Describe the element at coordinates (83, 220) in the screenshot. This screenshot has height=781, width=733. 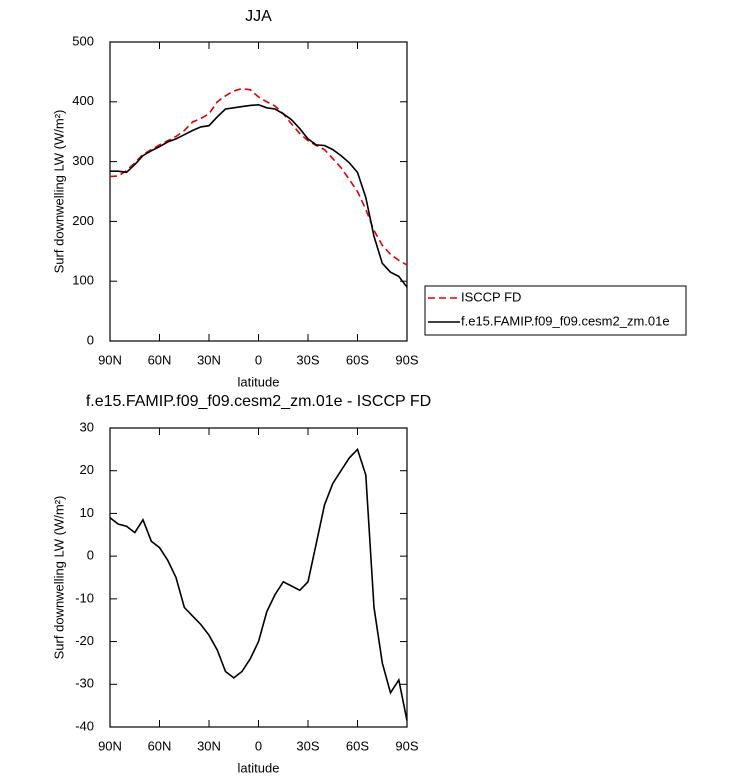
I see `y-tick-label: 200` at that location.